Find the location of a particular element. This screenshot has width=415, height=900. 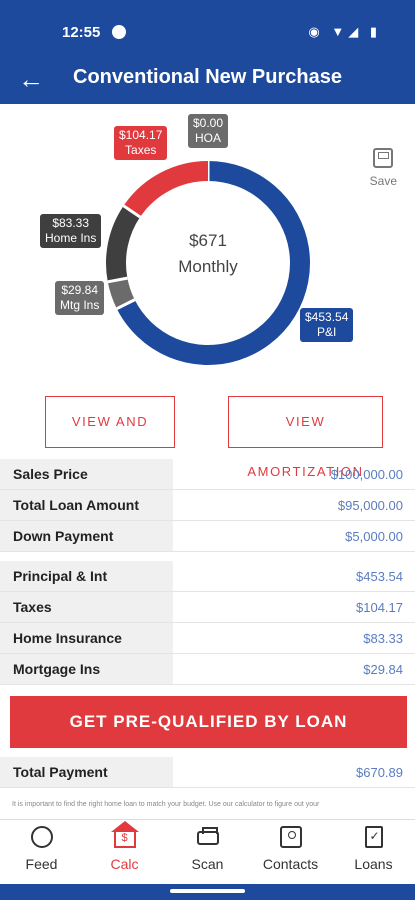

table-row: Total Loan Amount $95,000.00 is located at coordinates (207, 505).